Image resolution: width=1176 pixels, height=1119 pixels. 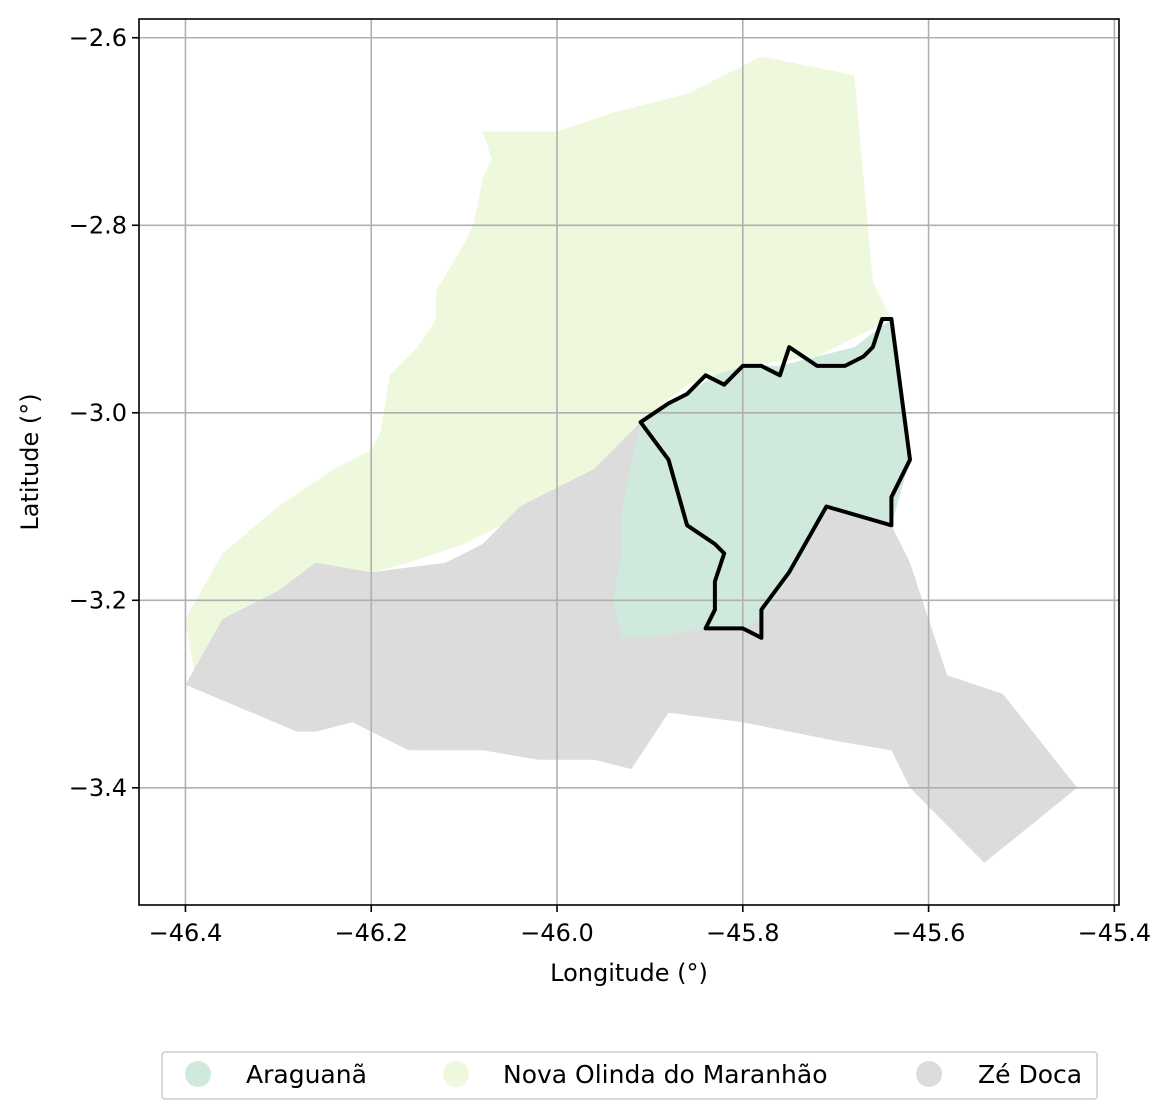 What do you see at coordinates (665, 1074) in the screenshot?
I see `legend-label-nova-olinda: Nova Olinda do Maranhão` at bounding box center [665, 1074].